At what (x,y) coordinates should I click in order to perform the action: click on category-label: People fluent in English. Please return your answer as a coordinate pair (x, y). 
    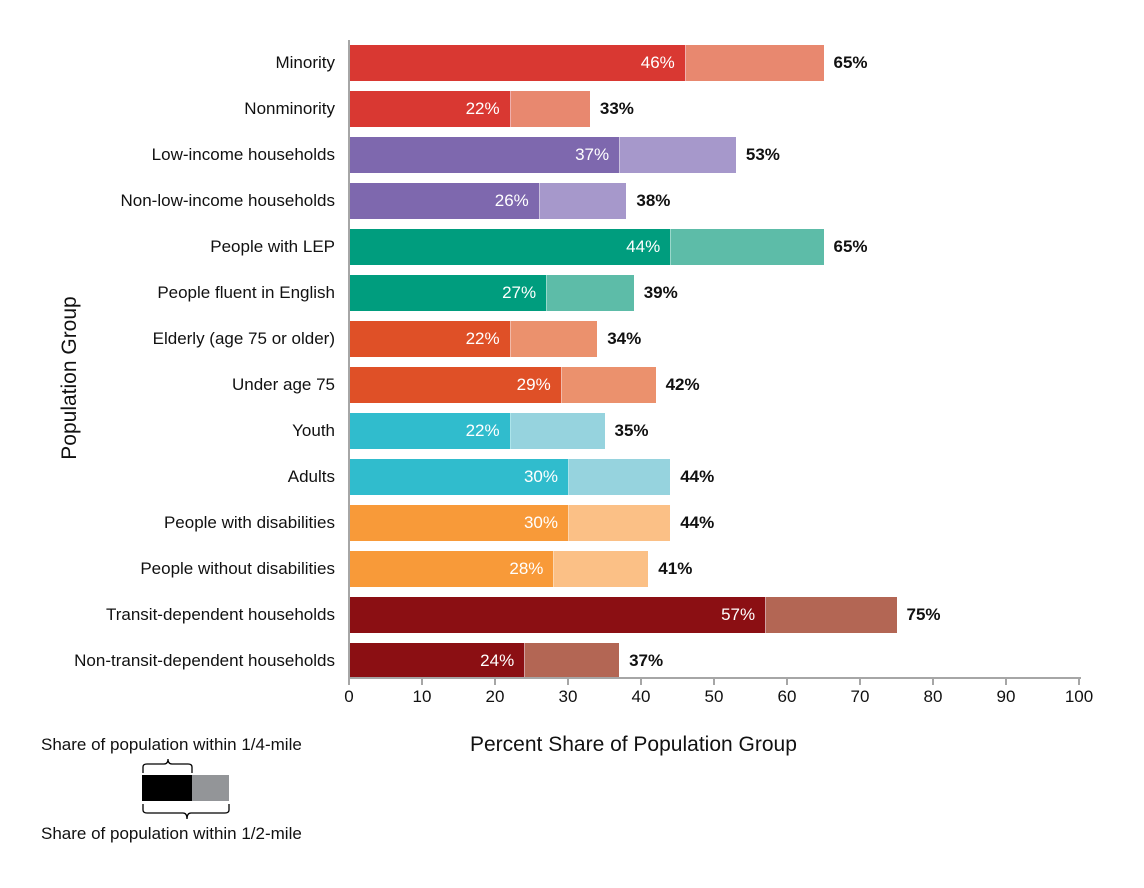
    Looking at the image, I should click on (246, 292).